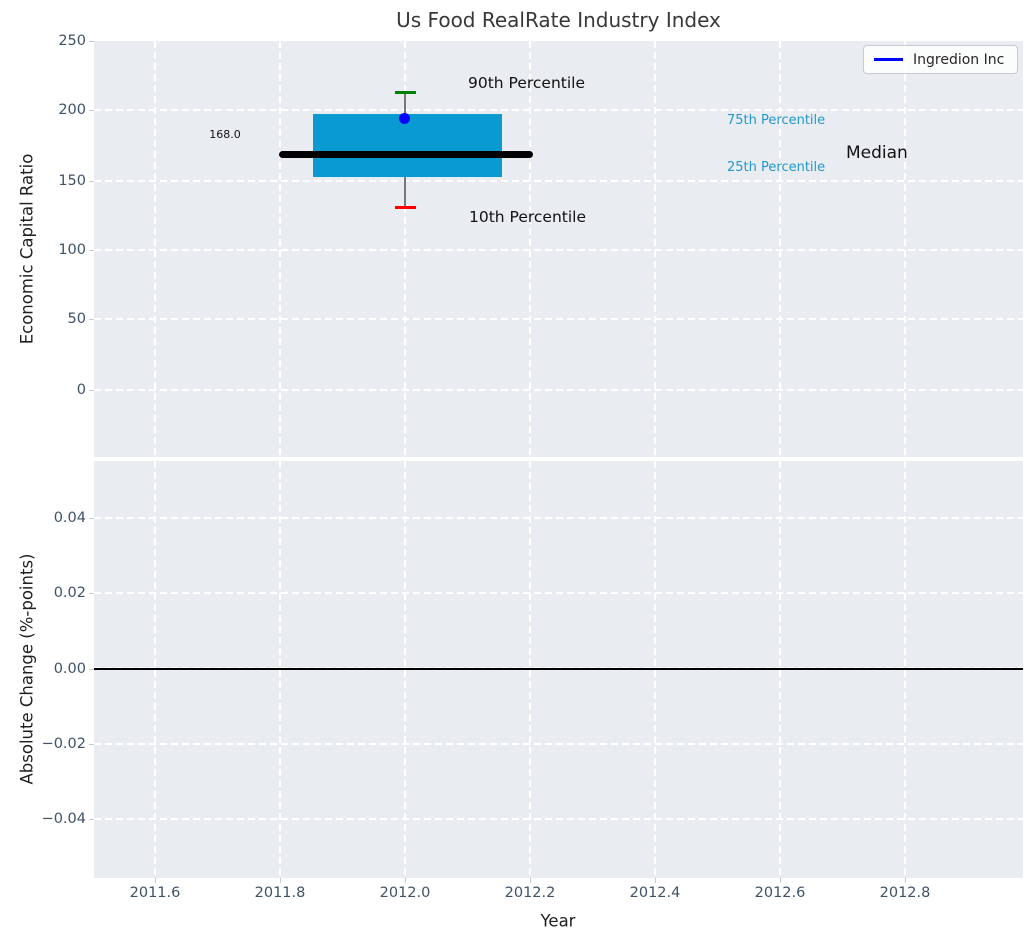 The image size is (1034, 942). What do you see at coordinates (63, 819) in the screenshot?
I see `ytick-label: −0.04` at bounding box center [63, 819].